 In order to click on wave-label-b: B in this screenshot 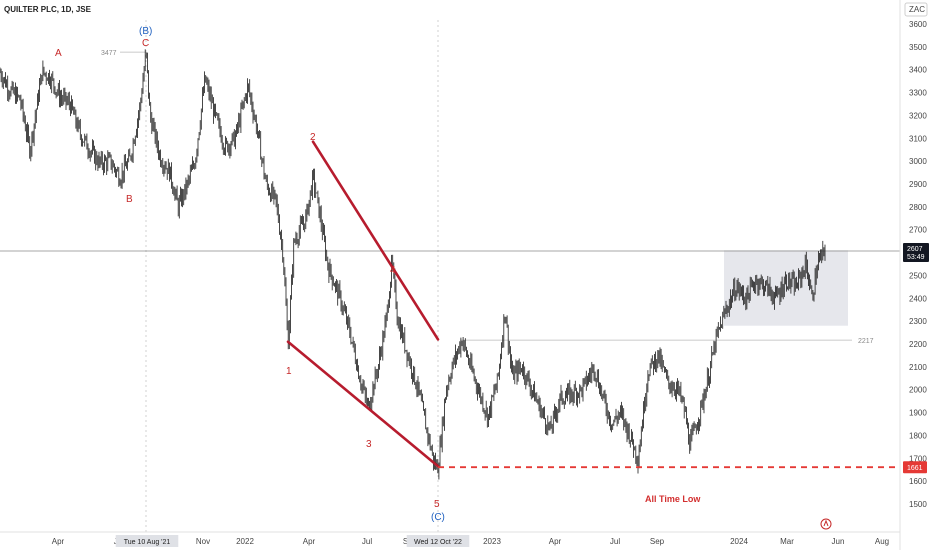, I will do `click(129, 199)`.